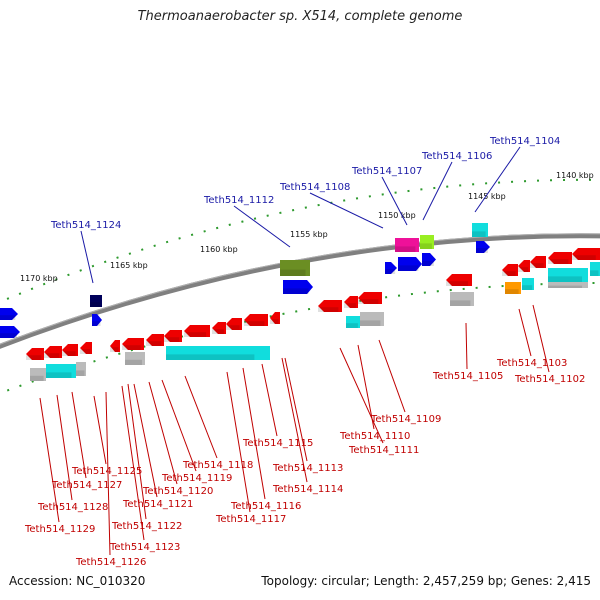 Image resolution: width=600 pixels, height=600 pixels. I want to click on gene-label-bottom: Teth514_1125, so click(106, 471).